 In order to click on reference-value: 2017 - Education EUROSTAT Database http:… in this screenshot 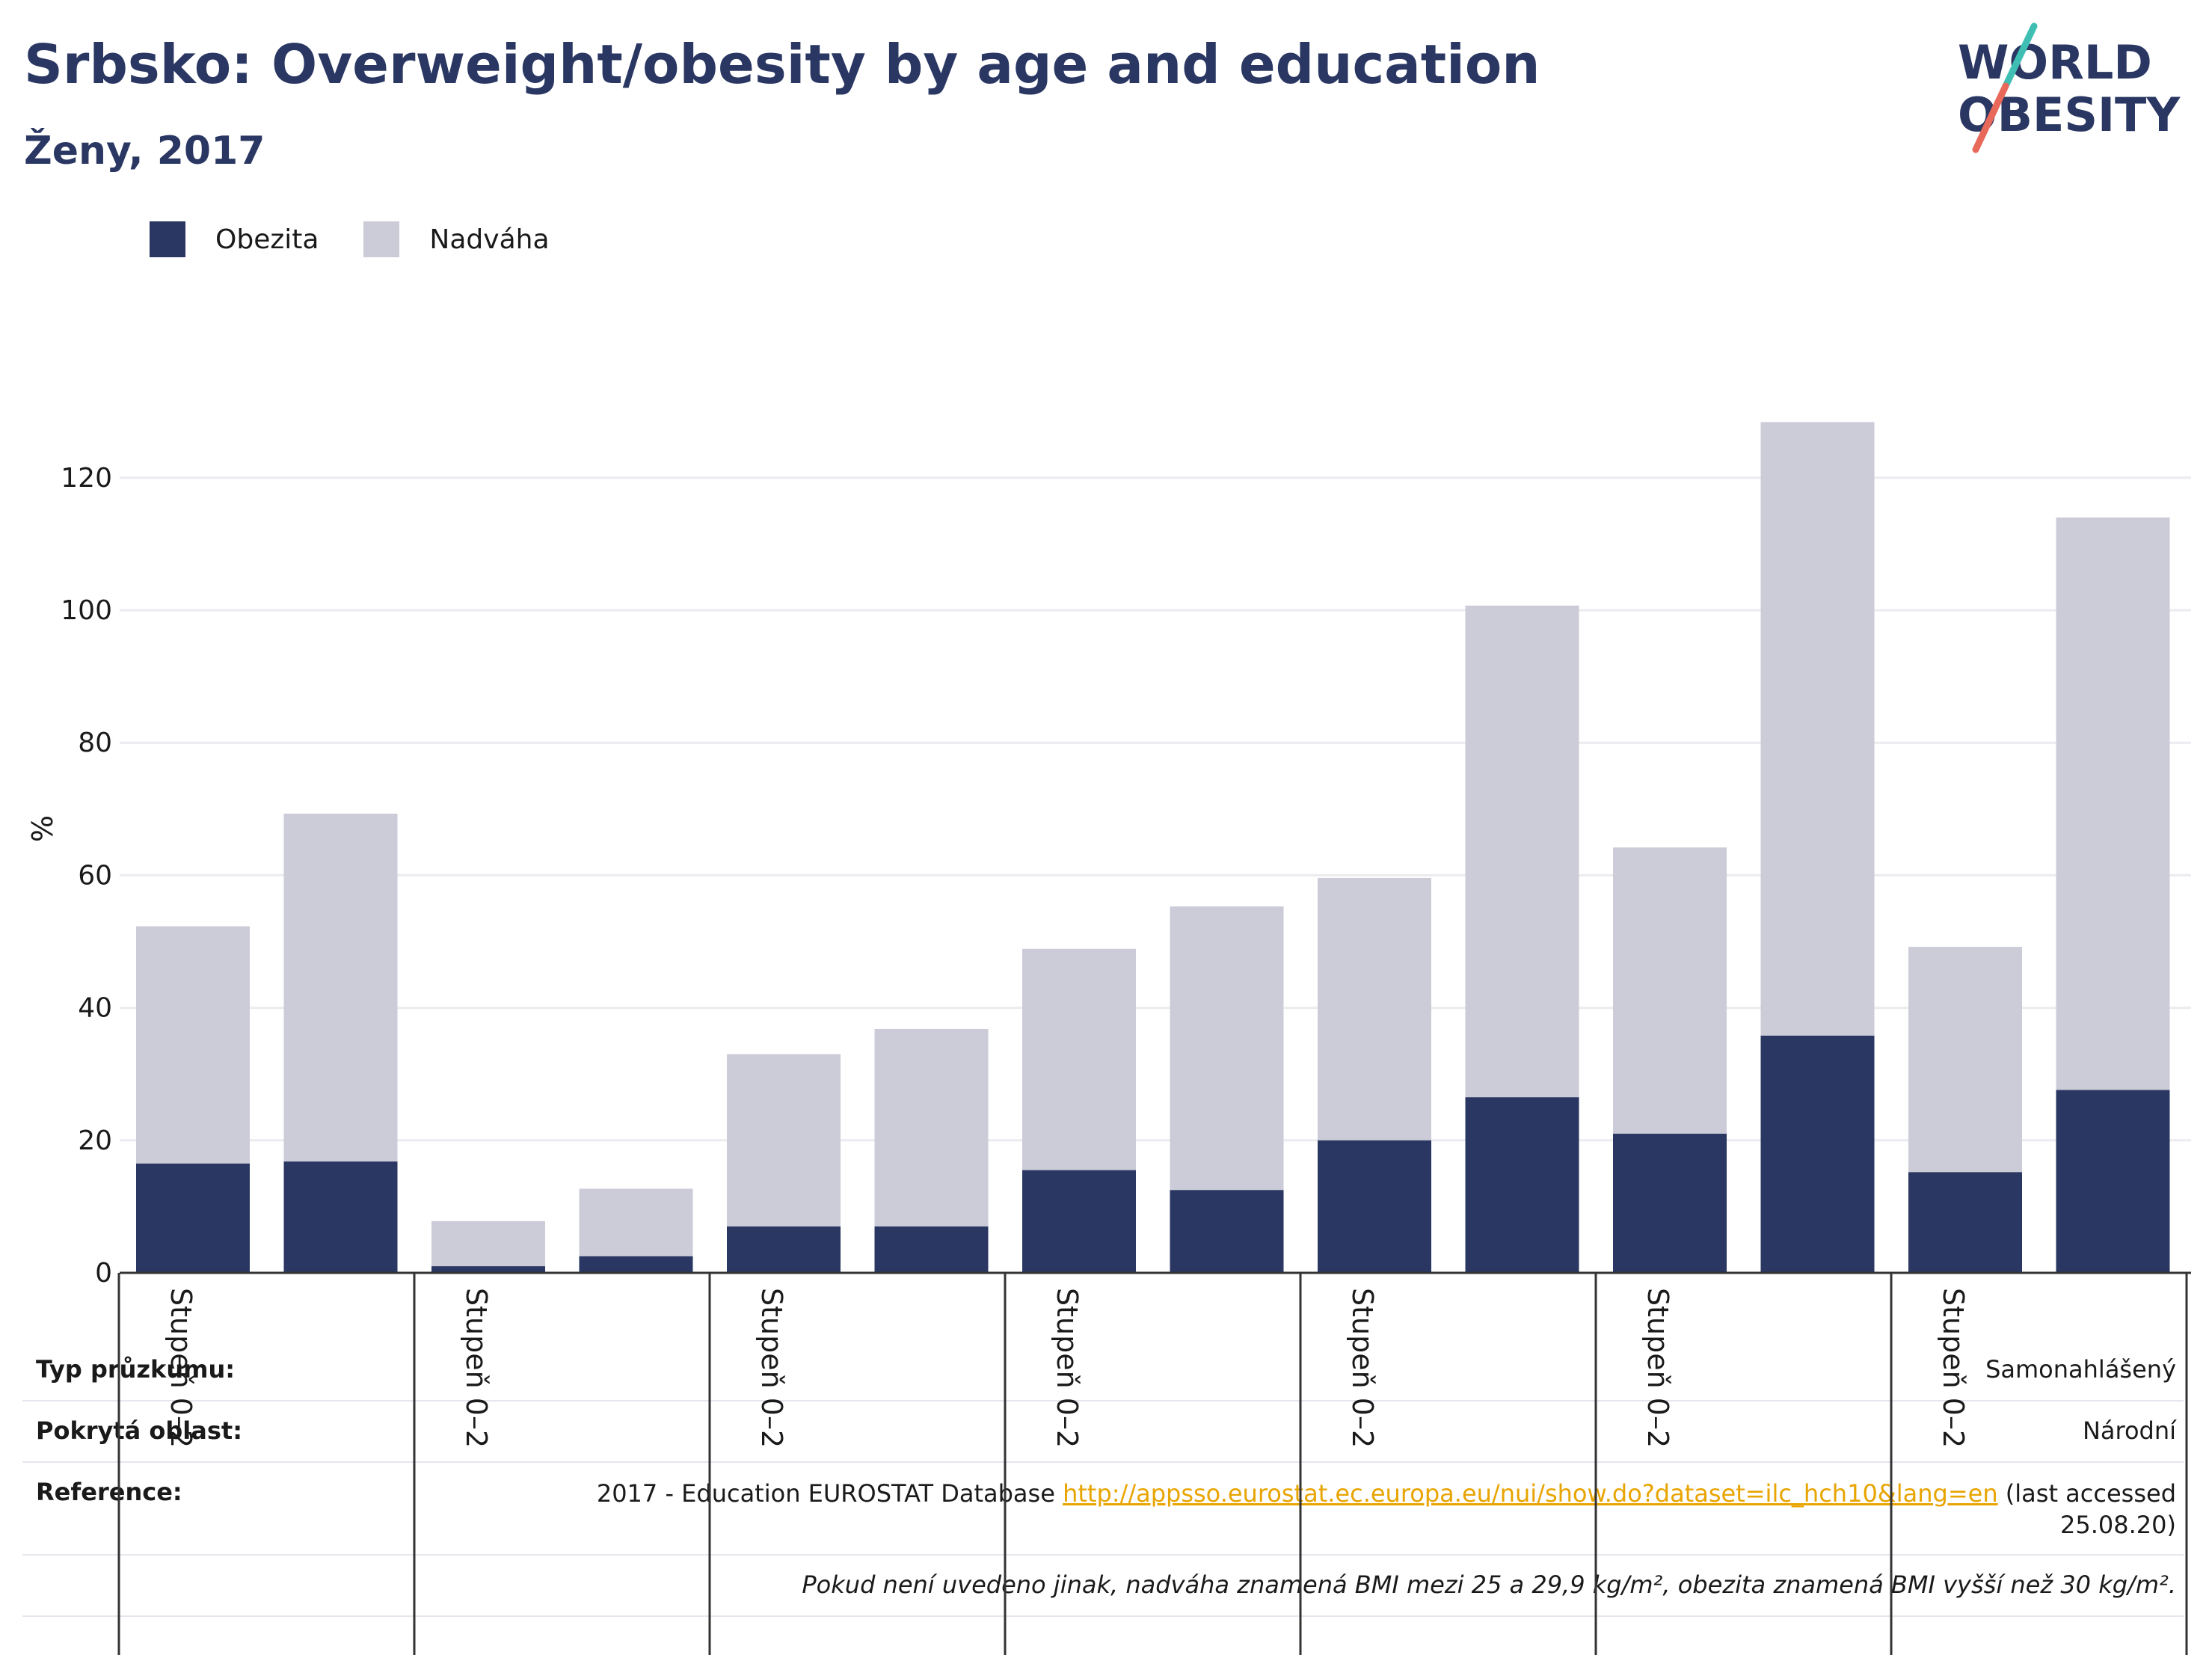, I will do `click(1353, 1509)`.